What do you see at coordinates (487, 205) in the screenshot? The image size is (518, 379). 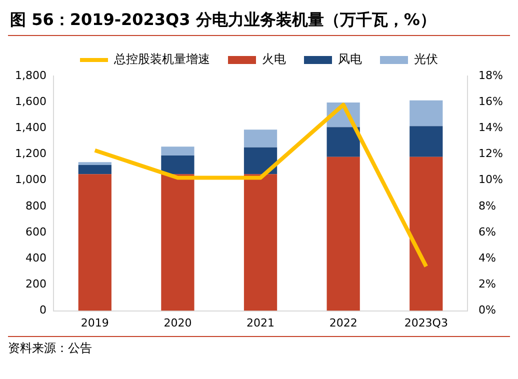 I see `y2-tick-label: 8%` at bounding box center [487, 205].